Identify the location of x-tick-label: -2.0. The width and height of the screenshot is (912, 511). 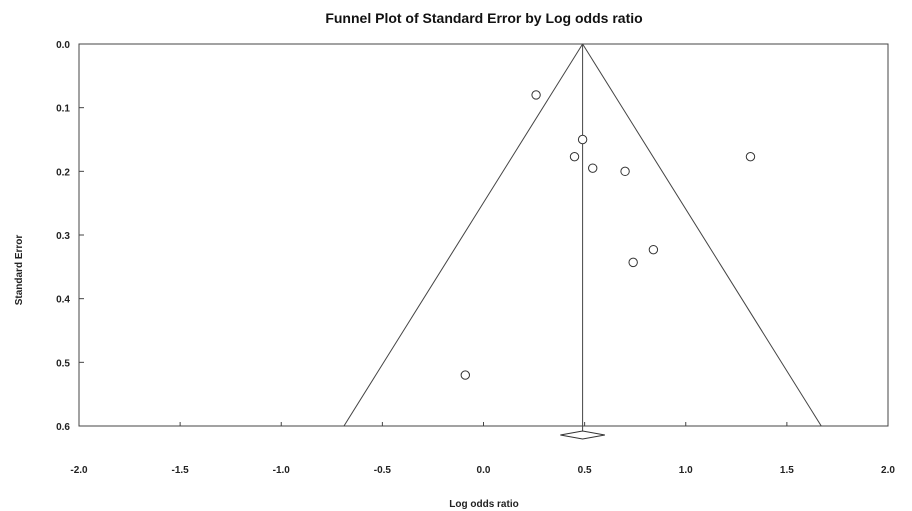
(79, 470).